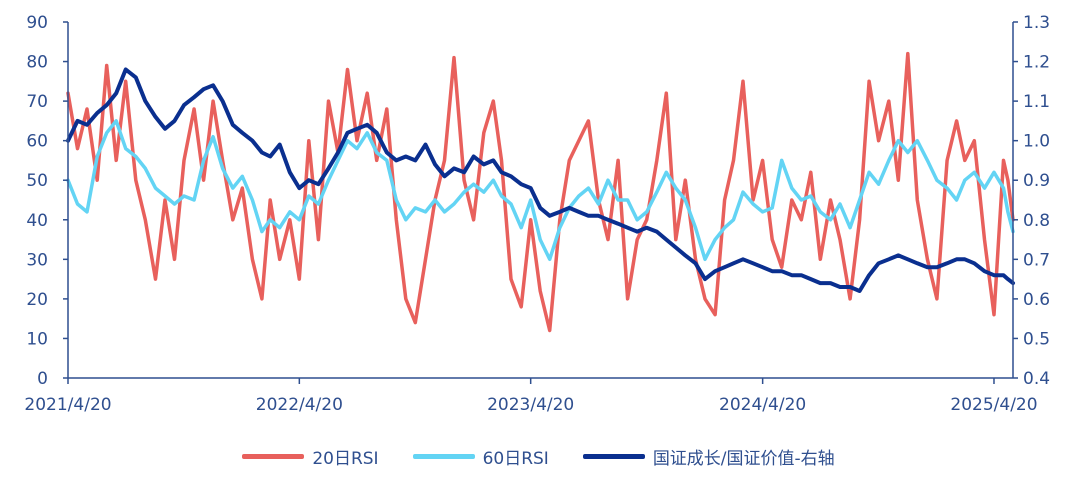  What do you see at coordinates (1036, 63) in the screenshot?
I see `right-tick-label: 1.2` at bounding box center [1036, 63].